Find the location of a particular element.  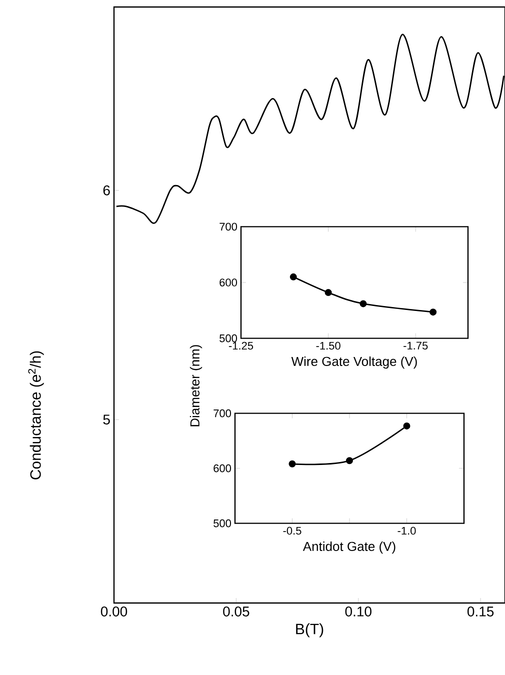

x-axis-title: Wire Gate Voltage (V) is located at coordinates (354, 362).